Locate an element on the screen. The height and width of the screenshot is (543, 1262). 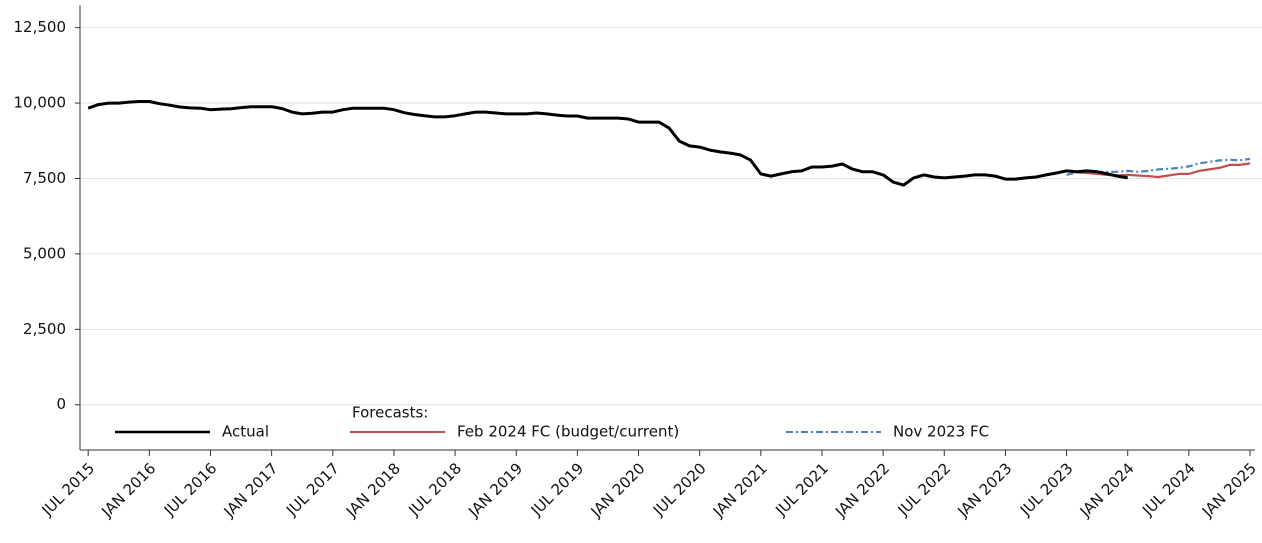
x-tick-label: JAN 2017 is located at coordinates (251, 490).